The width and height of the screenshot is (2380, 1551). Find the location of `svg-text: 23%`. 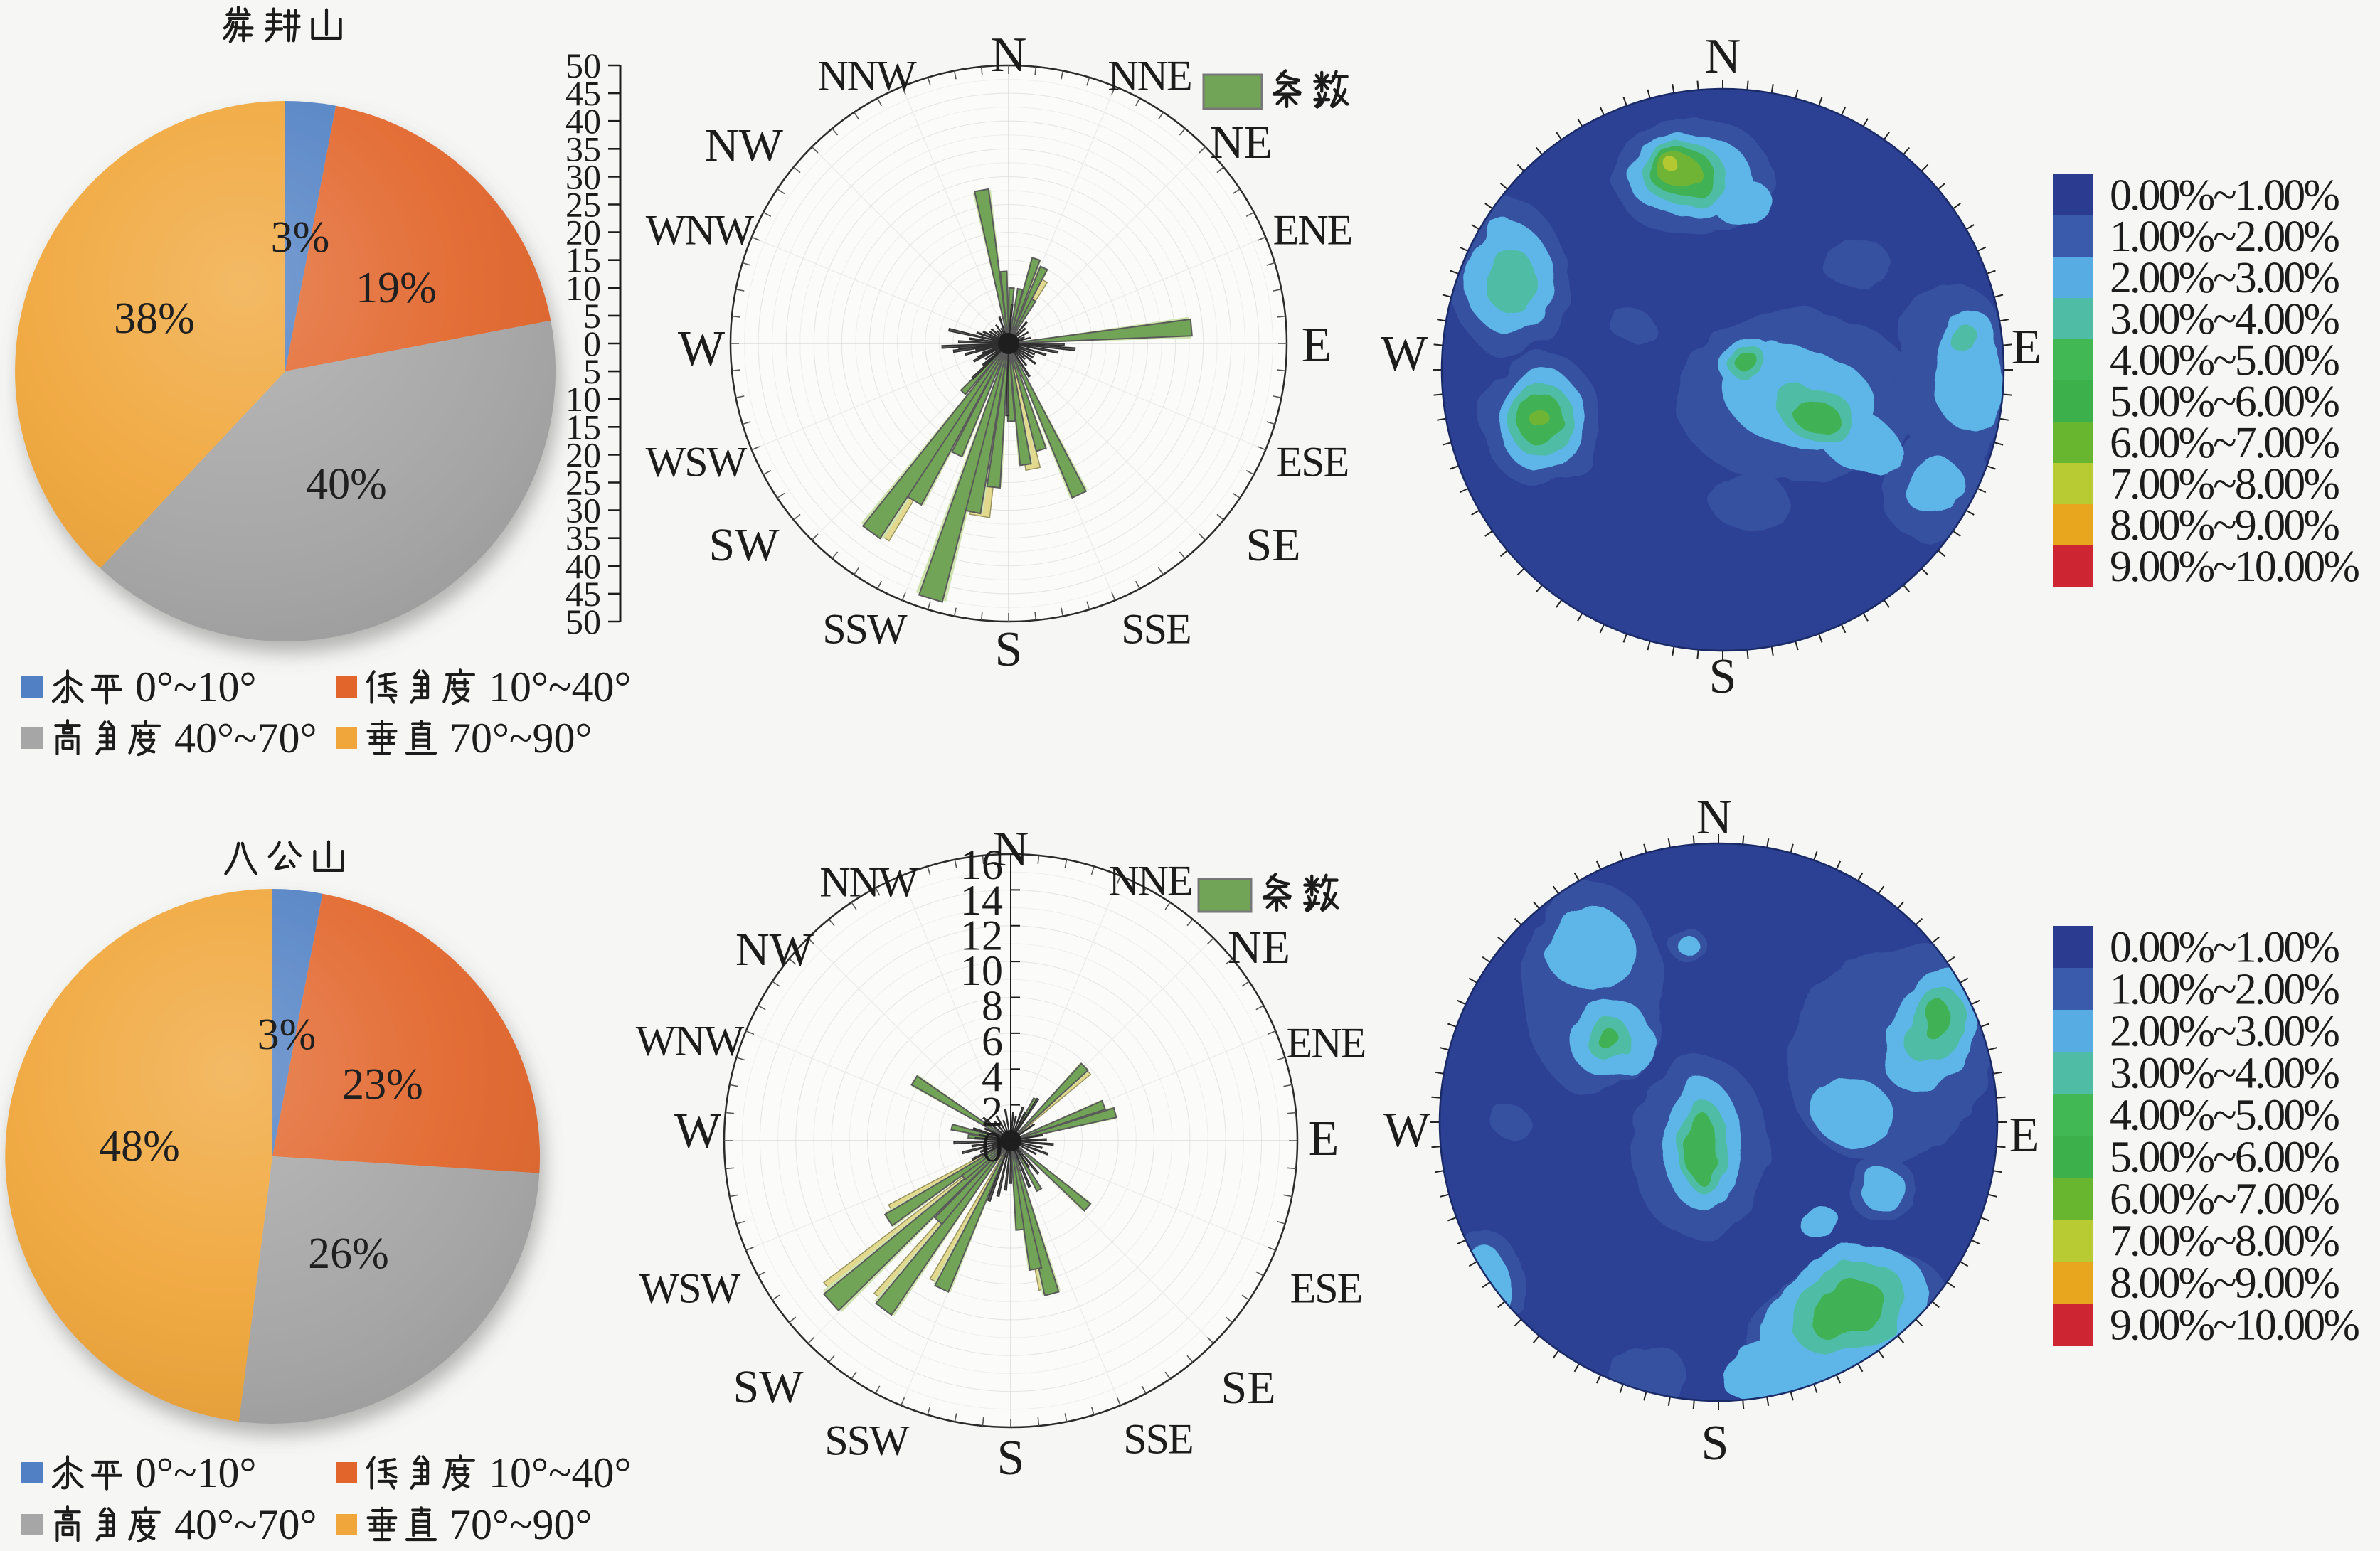

svg-text: 23% is located at coordinates (382, 1084).